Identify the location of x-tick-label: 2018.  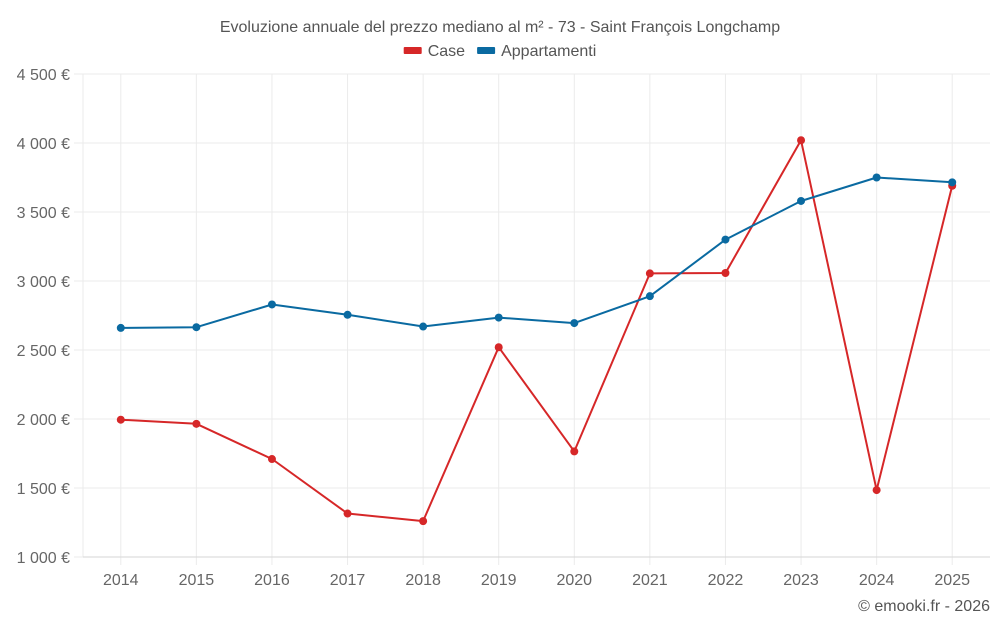
(423, 580).